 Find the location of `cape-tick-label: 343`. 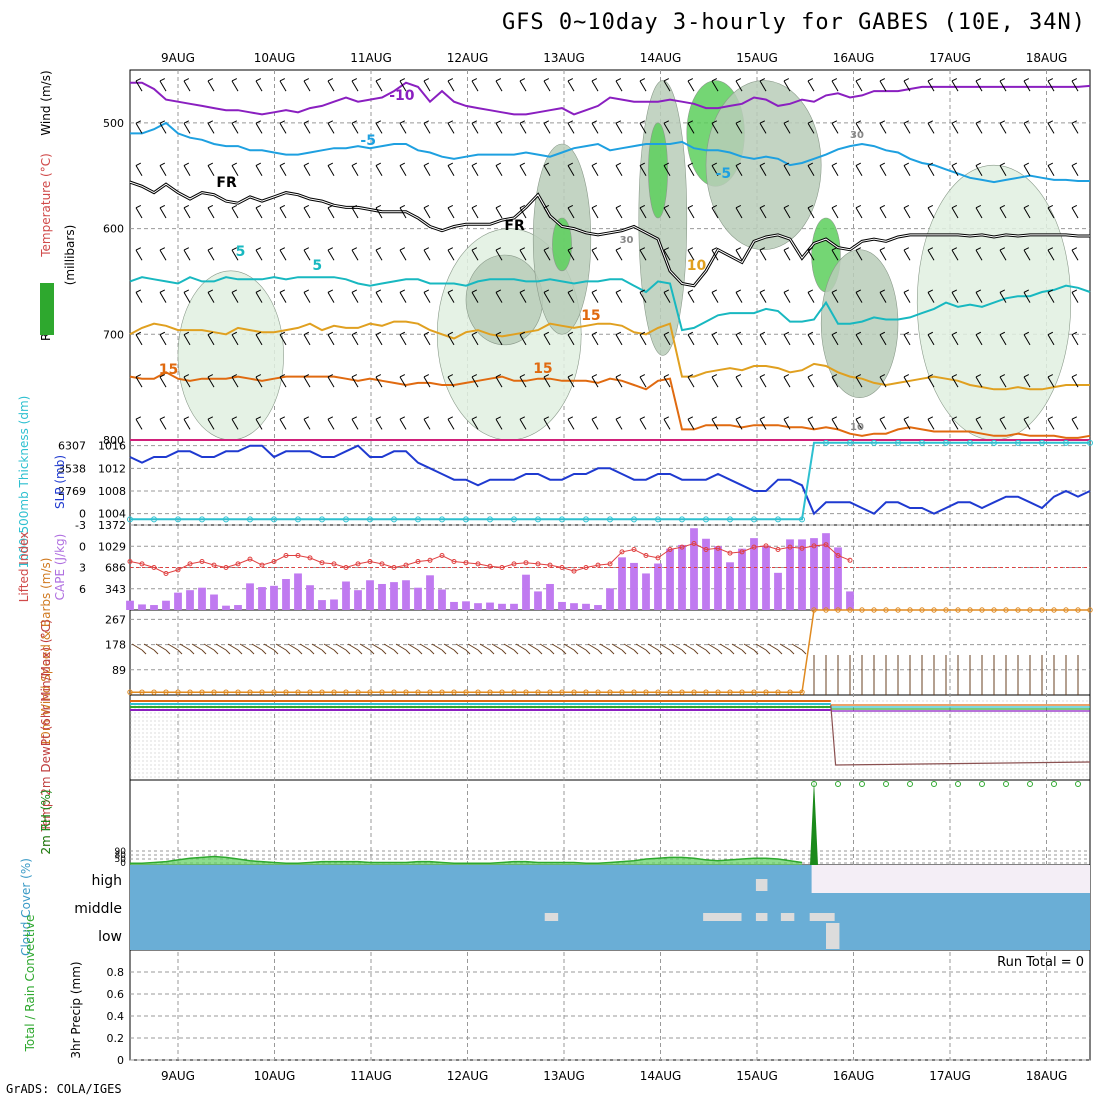

cape-tick-label: 343 is located at coordinates (115, 589).